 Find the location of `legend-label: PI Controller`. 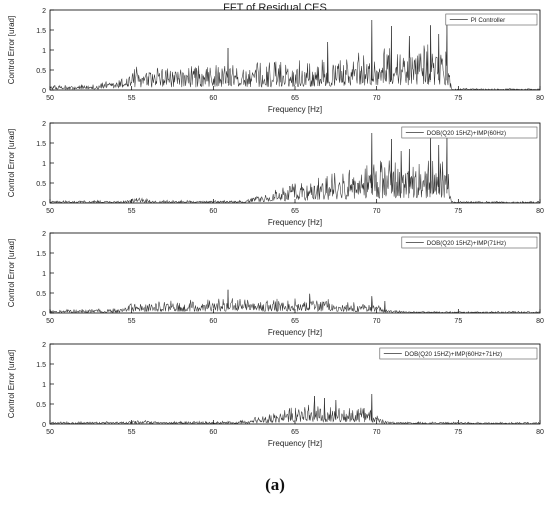

legend-label: PI Controller is located at coordinates (488, 20).